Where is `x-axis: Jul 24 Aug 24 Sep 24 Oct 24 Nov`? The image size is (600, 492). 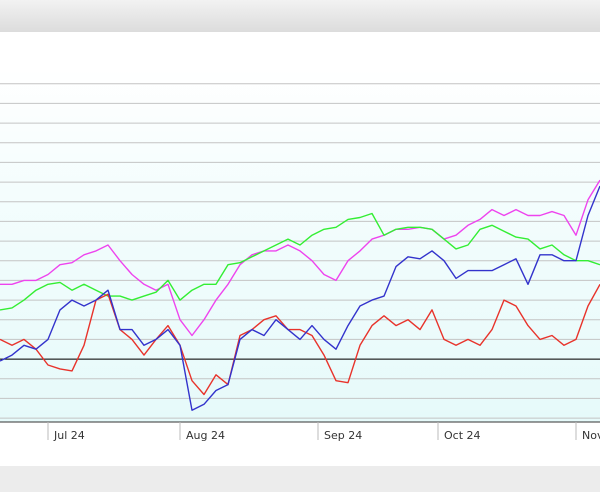 x-axis: Jul 24 Aug 24 Sep 24 Oct 24 Nov is located at coordinates (300, 431).